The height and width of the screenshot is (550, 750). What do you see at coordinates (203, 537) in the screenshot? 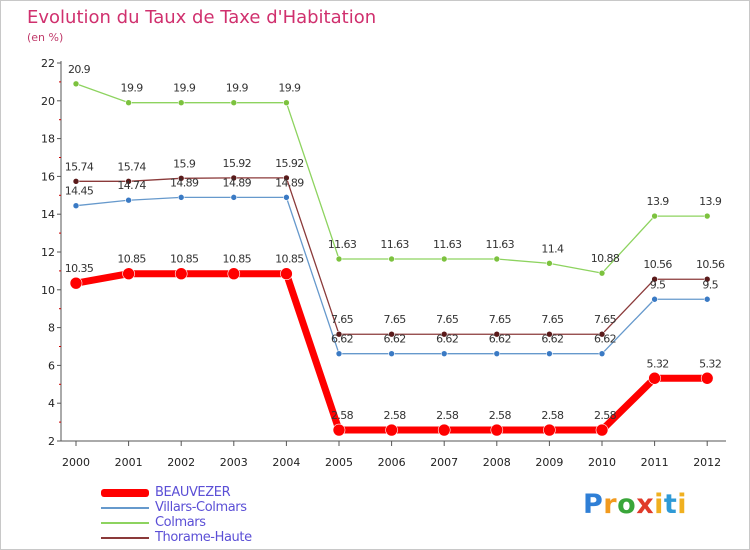
I see `legend-label: Thorame-Haute` at bounding box center [203, 537].